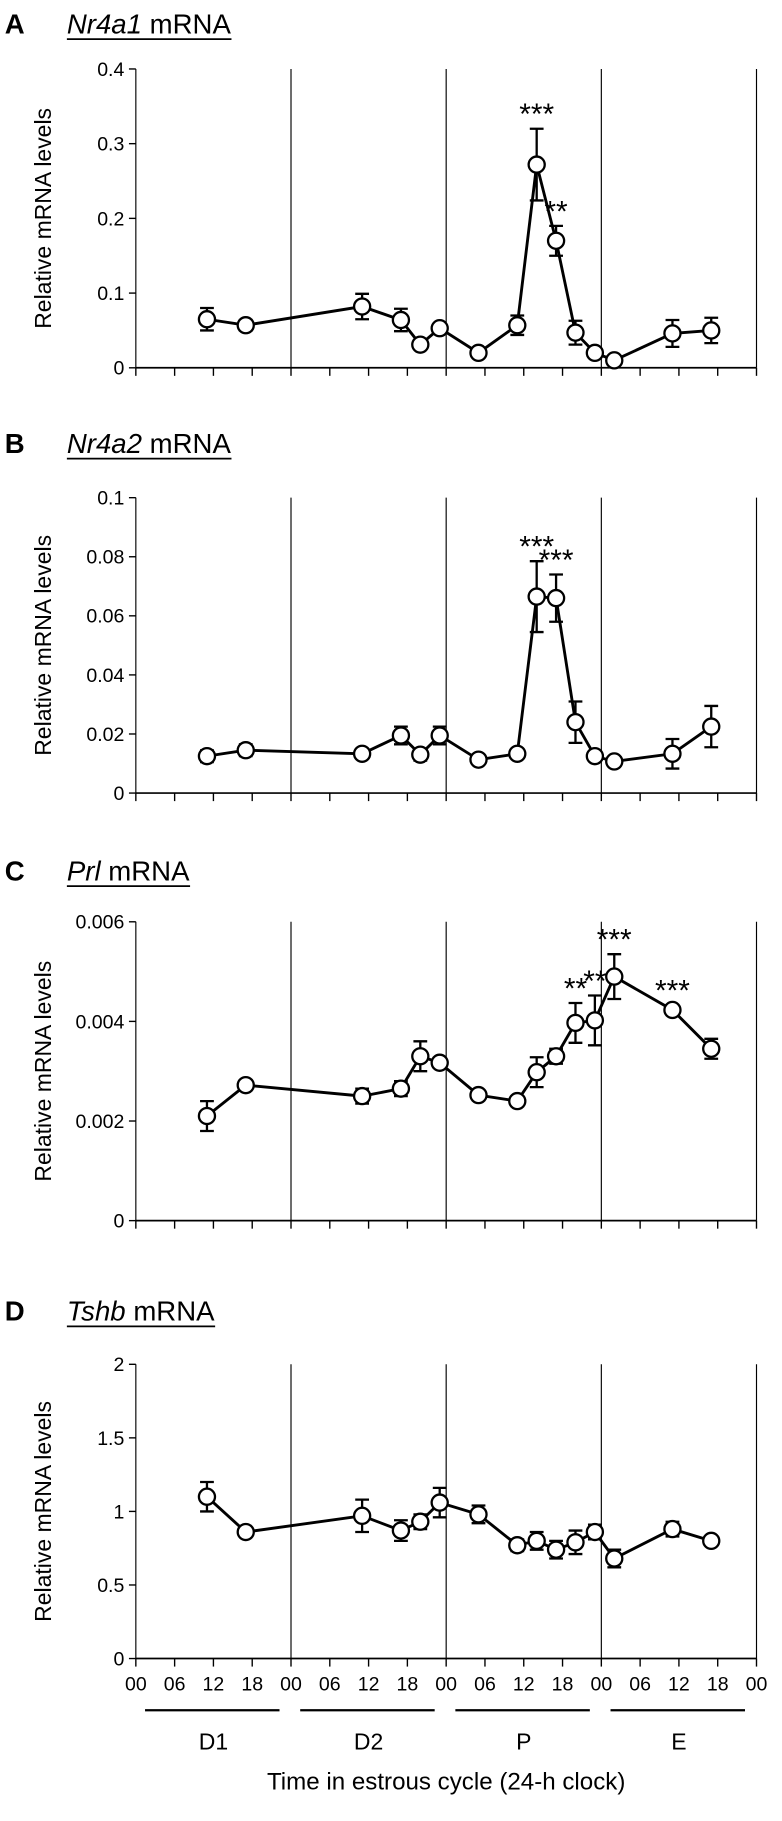 This screenshot has height=1821, width=782. I want to click on phase-label: P, so click(523, 1741).